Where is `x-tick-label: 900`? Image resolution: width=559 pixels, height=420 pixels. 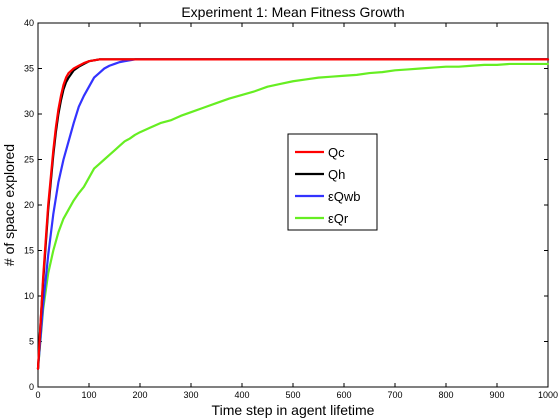 x-tick-label: 900 is located at coordinates (496, 395).